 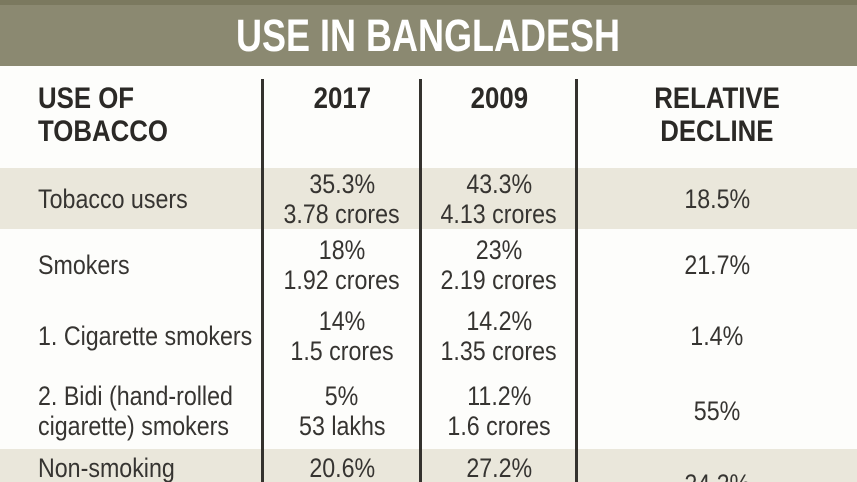 I want to click on value-decline: 21.7%, so click(x=717, y=264).